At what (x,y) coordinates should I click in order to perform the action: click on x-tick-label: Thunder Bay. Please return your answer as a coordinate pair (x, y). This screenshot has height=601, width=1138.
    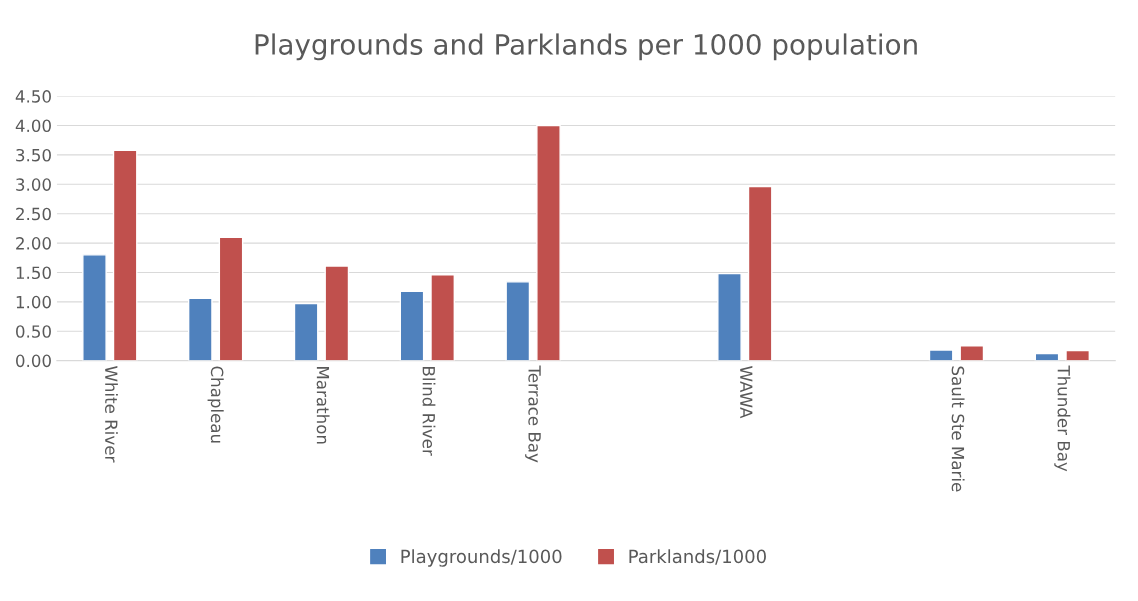
    Looking at the image, I should click on (1062, 418).